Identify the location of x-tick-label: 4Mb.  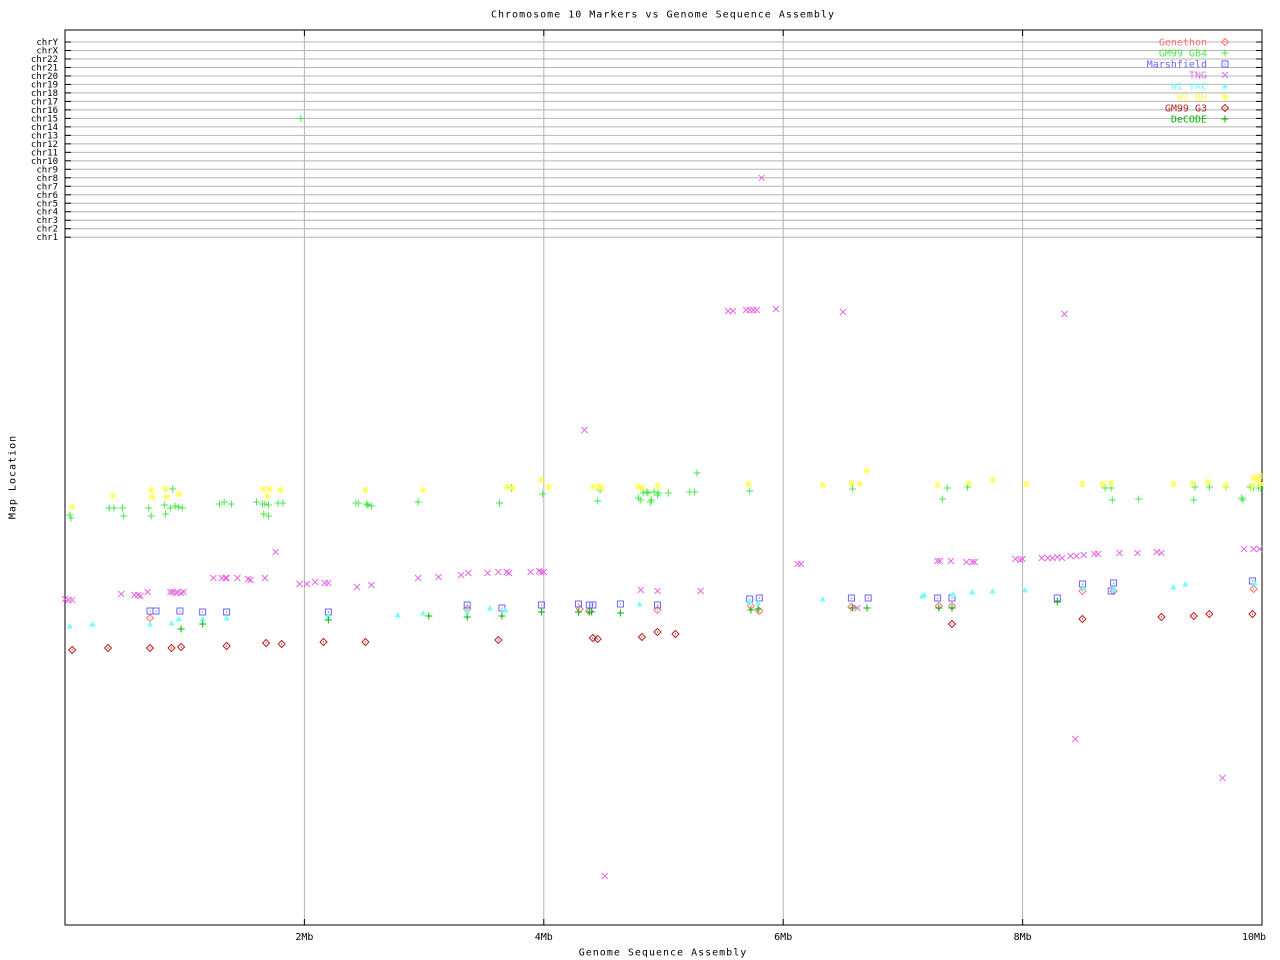
(544, 937).